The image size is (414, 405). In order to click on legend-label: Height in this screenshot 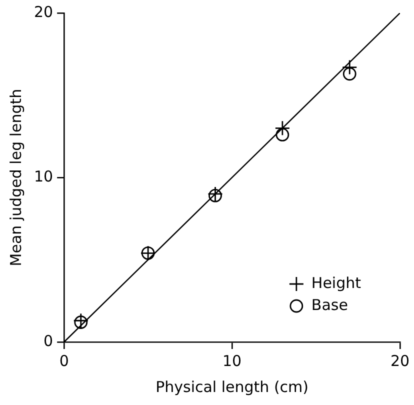, I will do `click(336, 283)`.